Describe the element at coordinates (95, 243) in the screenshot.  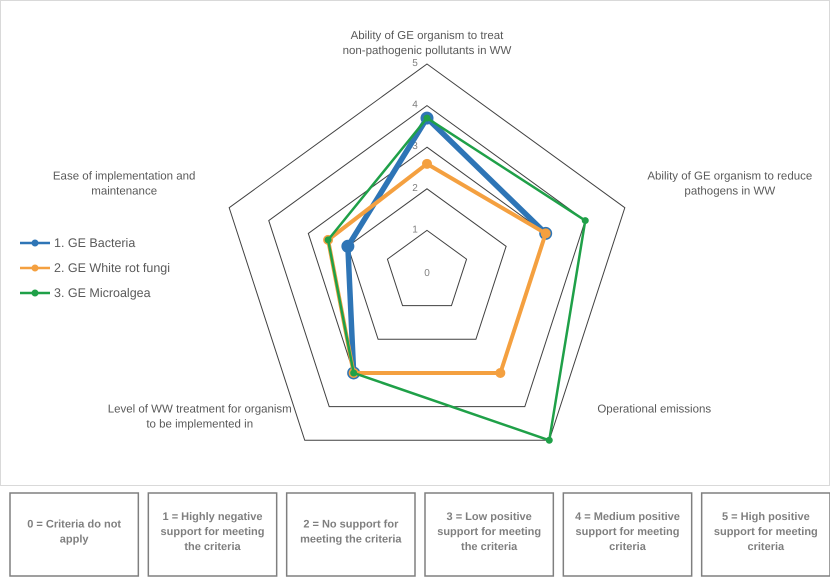
I see `legend-label: 1. GE Bacteria` at that location.